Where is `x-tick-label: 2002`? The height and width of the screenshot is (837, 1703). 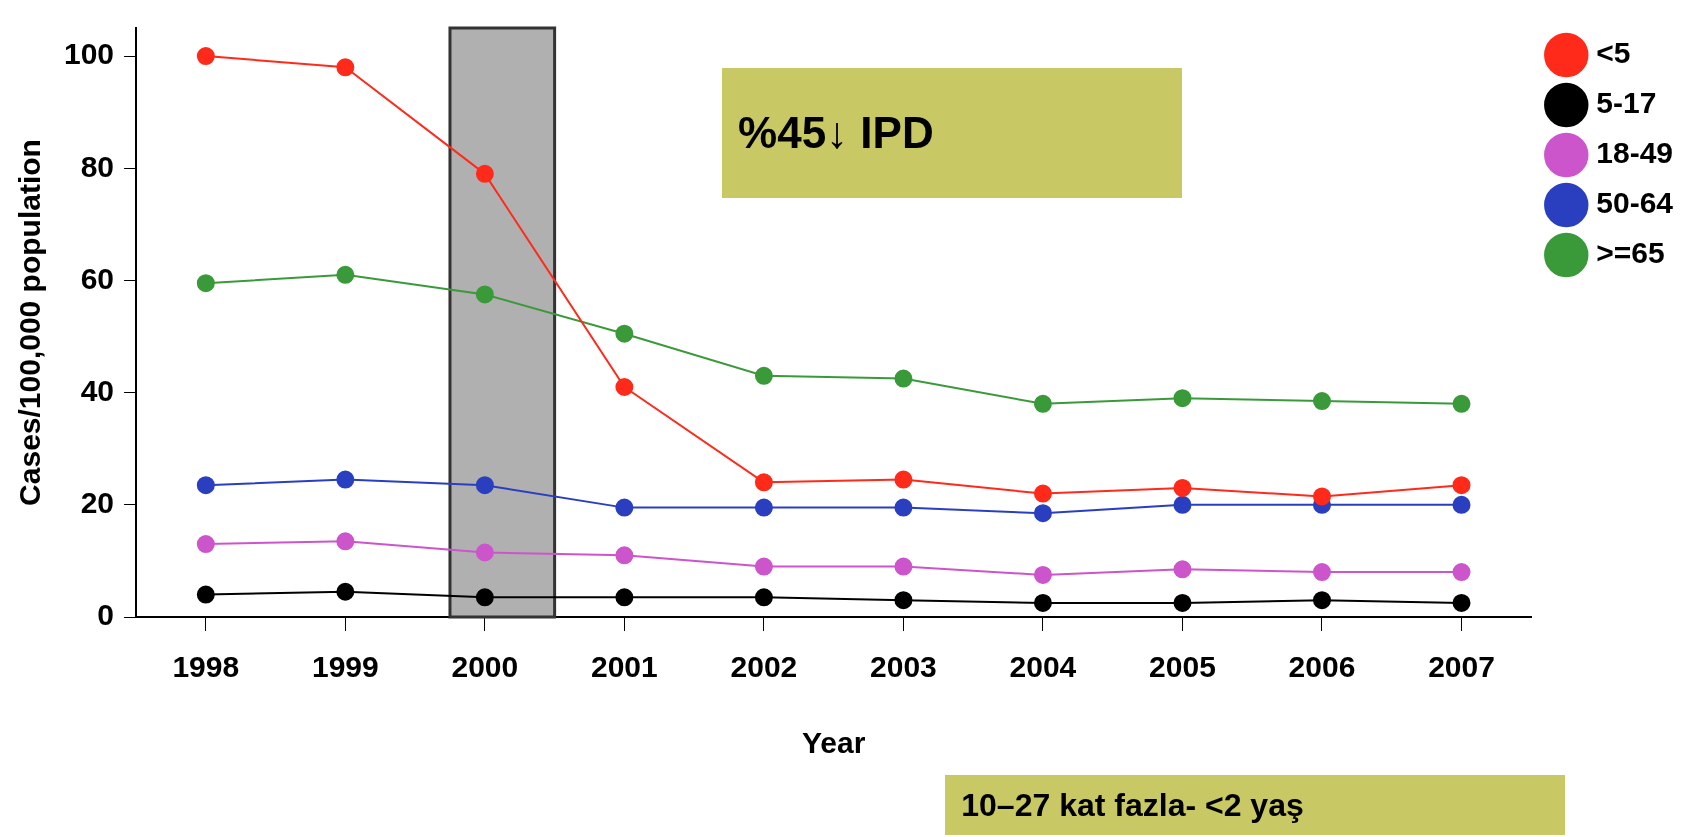
x-tick-label: 2002 is located at coordinates (764, 667).